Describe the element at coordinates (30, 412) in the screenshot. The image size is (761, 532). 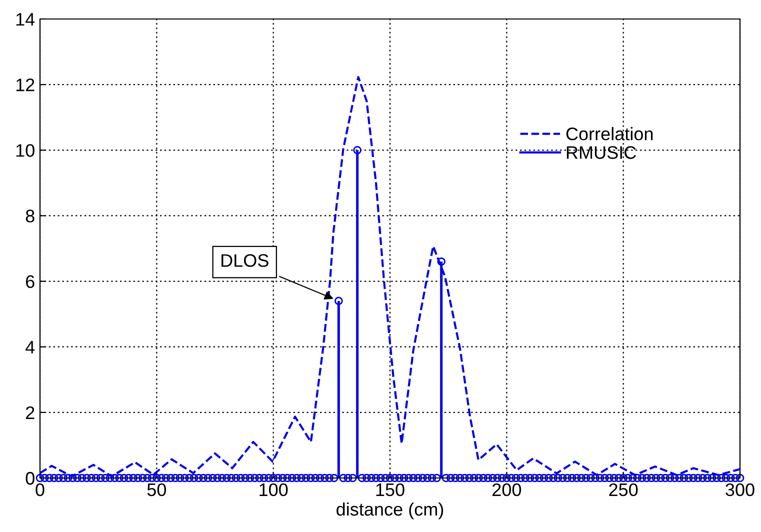
I see `y-tick-label: 2` at that location.